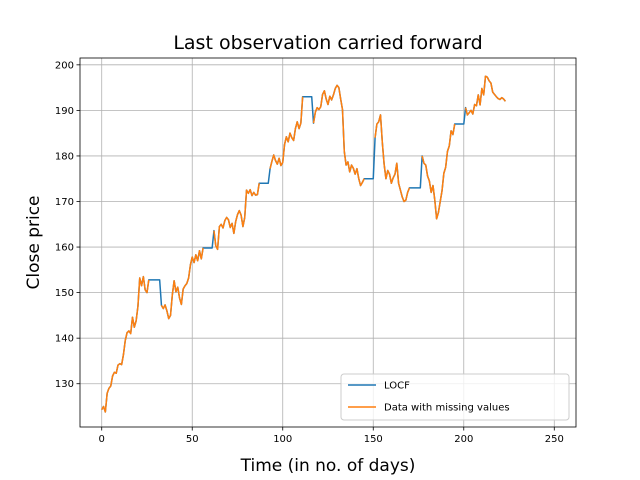 This screenshot has height=480, width=640. Describe the element at coordinates (282, 439) in the screenshot. I see `x-tick-label: 100` at that location.